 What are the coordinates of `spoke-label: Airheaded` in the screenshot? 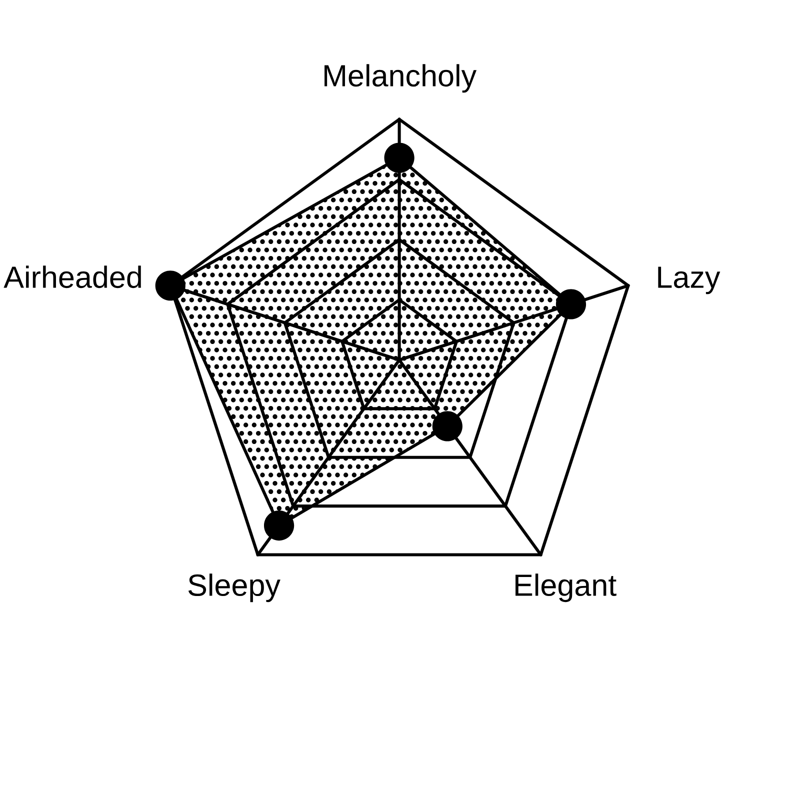 It's located at (72, 277).